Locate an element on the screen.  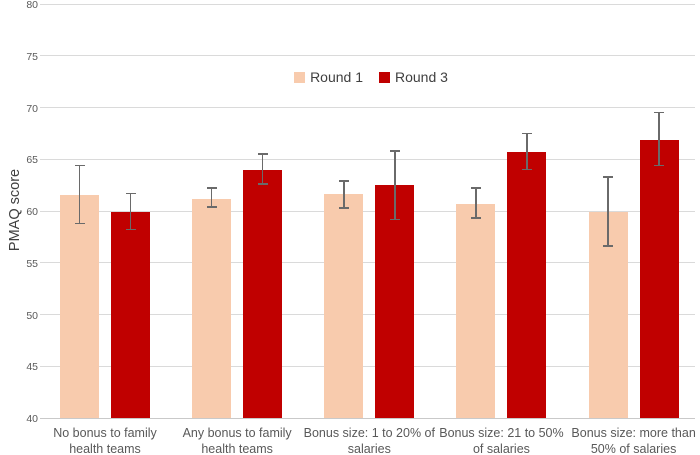
y-tick-label: 80 is located at coordinates (32, 5).